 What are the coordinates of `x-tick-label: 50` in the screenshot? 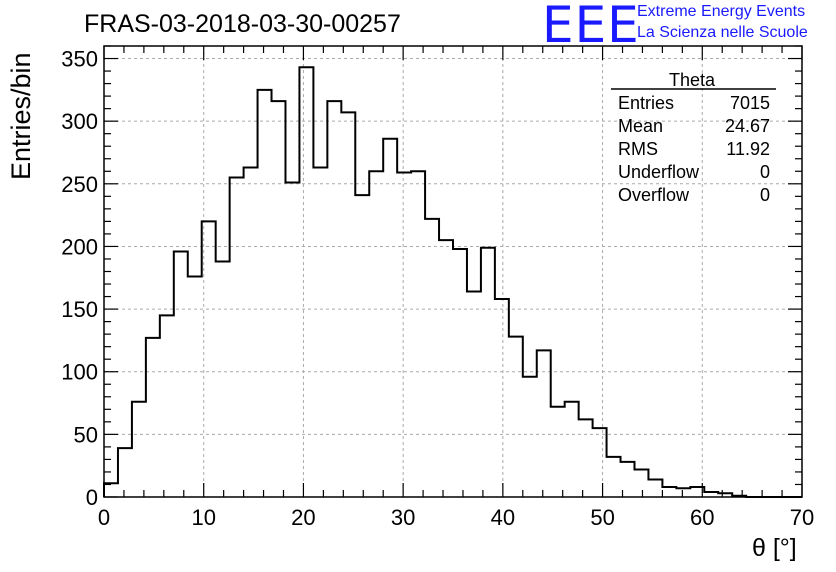 It's located at (602, 517).